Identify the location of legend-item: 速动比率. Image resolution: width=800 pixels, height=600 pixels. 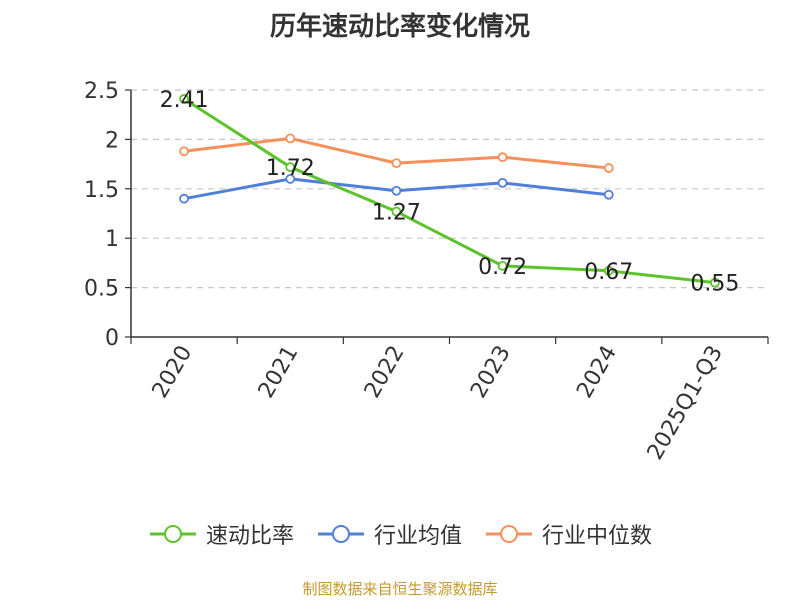
(221, 534).